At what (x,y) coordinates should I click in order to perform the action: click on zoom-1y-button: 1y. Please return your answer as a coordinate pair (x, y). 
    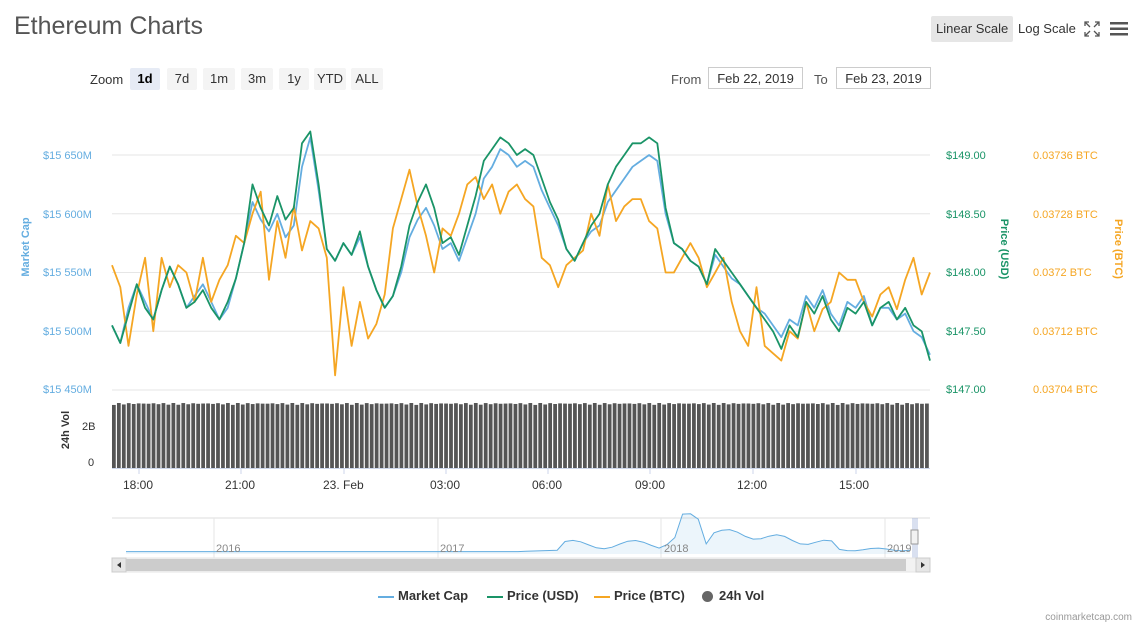
    Looking at the image, I should click on (294, 79).